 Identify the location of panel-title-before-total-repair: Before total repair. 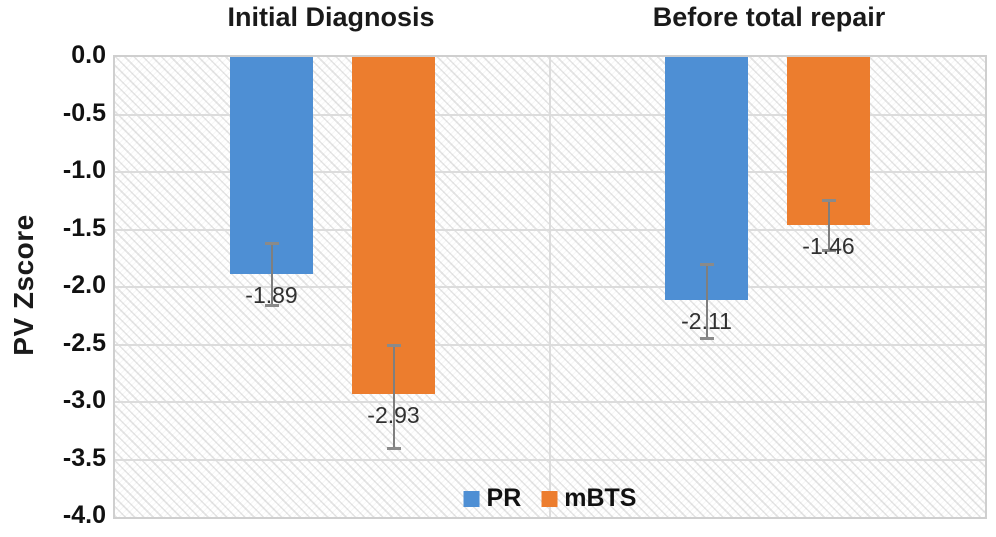
(769, 17).